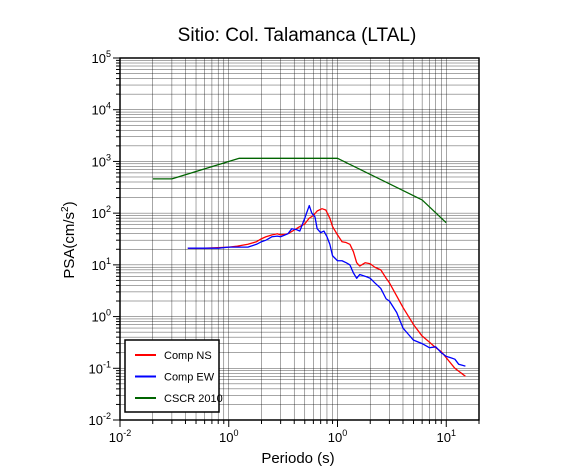 Image resolution: width=586 pixels, height=475 pixels. What do you see at coordinates (101, 57) in the screenshot?
I see `y-tick-label: 10⁵` at bounding box center [101, 57].